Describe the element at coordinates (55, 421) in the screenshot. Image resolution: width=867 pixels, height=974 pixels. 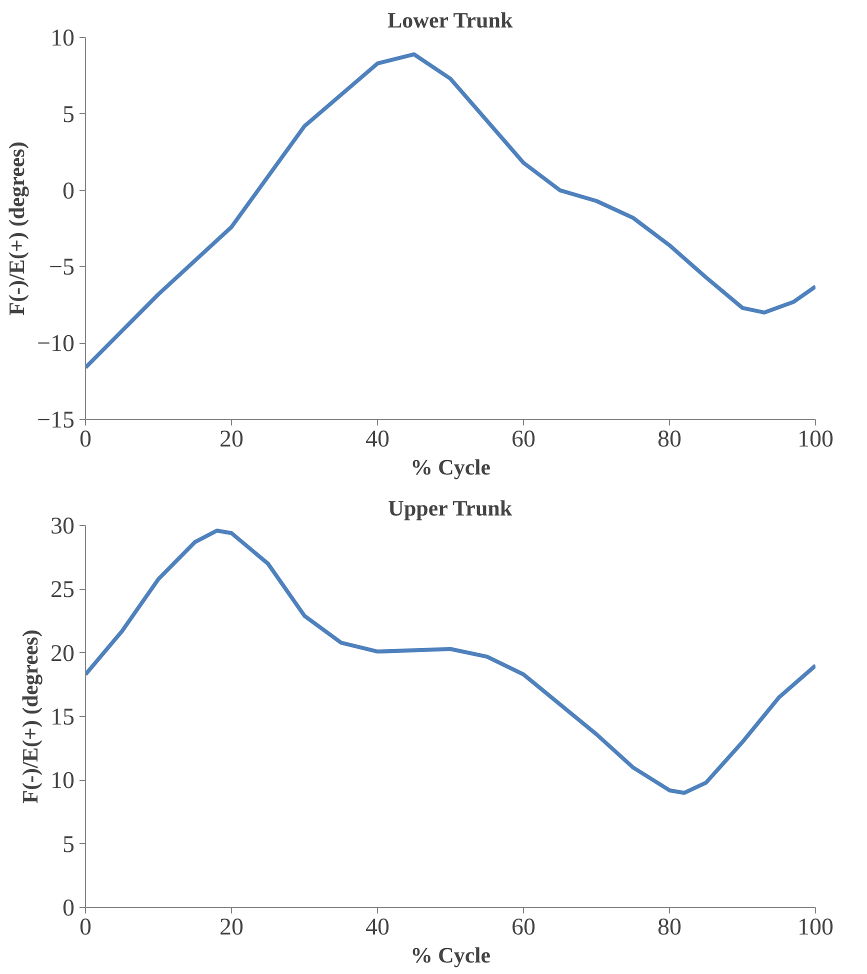
I see `y-tick-label: −15` at that location.